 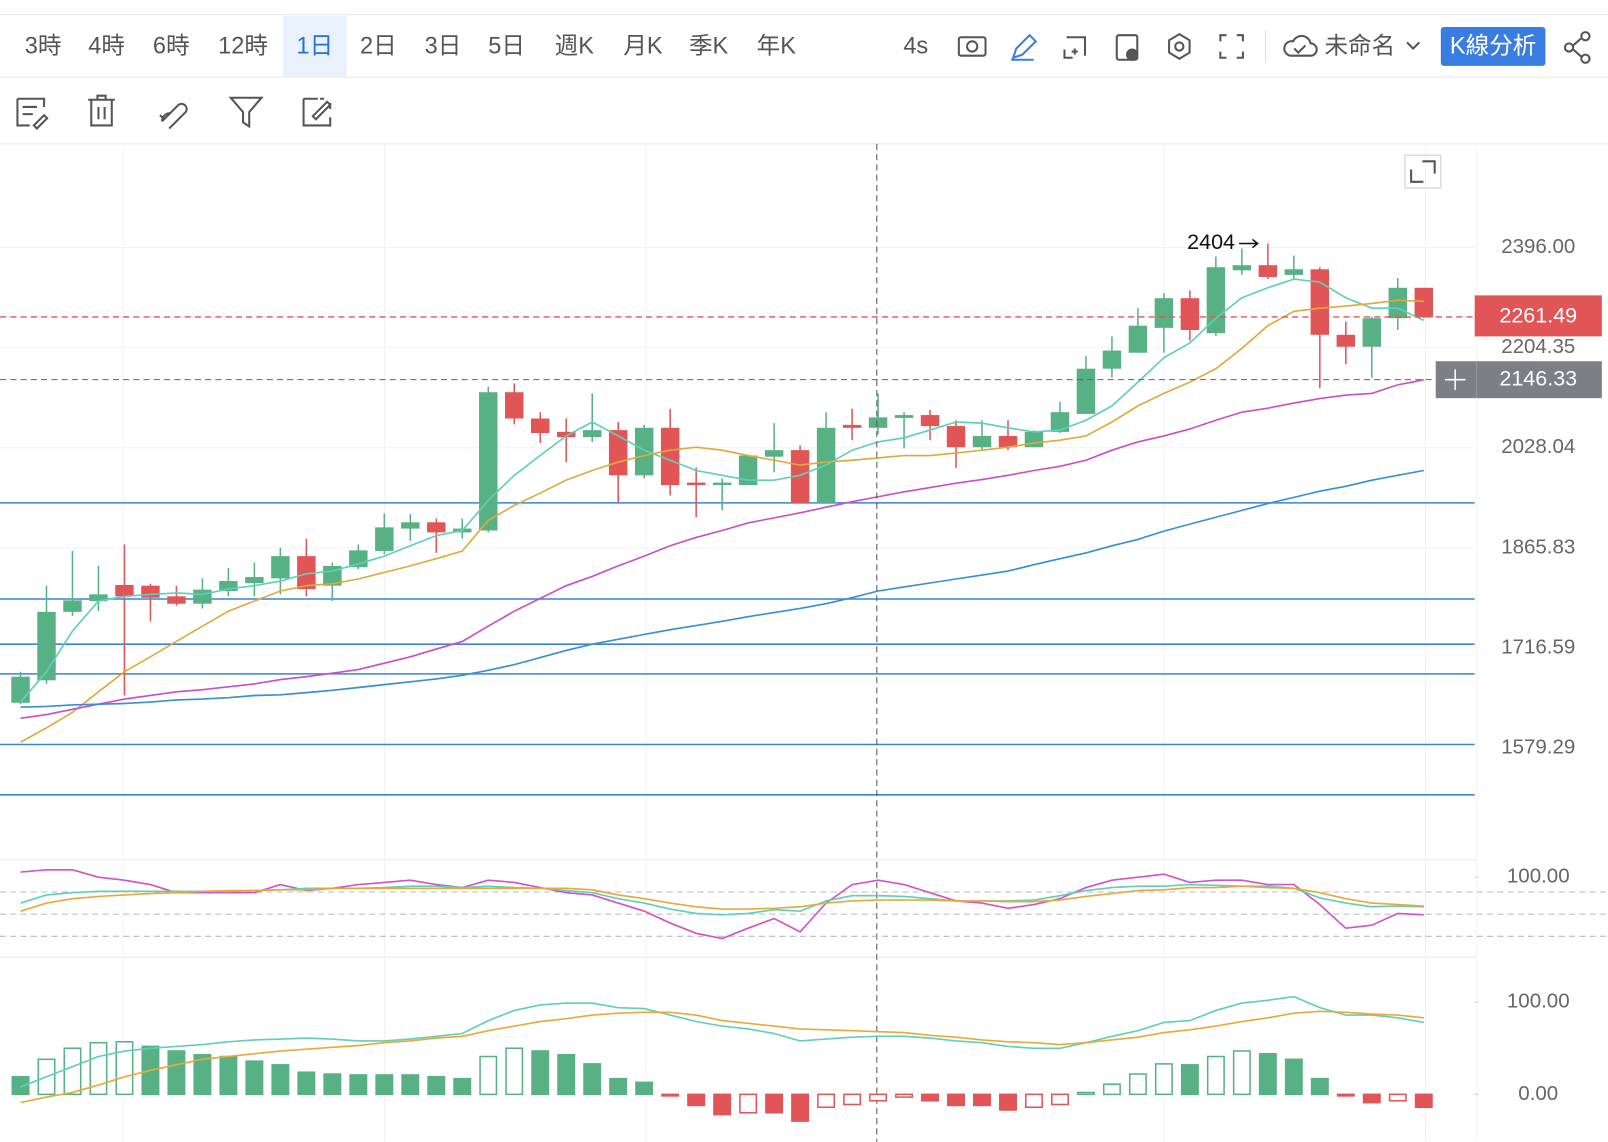 What do you see at coordinates (1538, 646) in the screenshot?
I see `y-tick-label: 1716.59` at bounding box center [1538, 646].